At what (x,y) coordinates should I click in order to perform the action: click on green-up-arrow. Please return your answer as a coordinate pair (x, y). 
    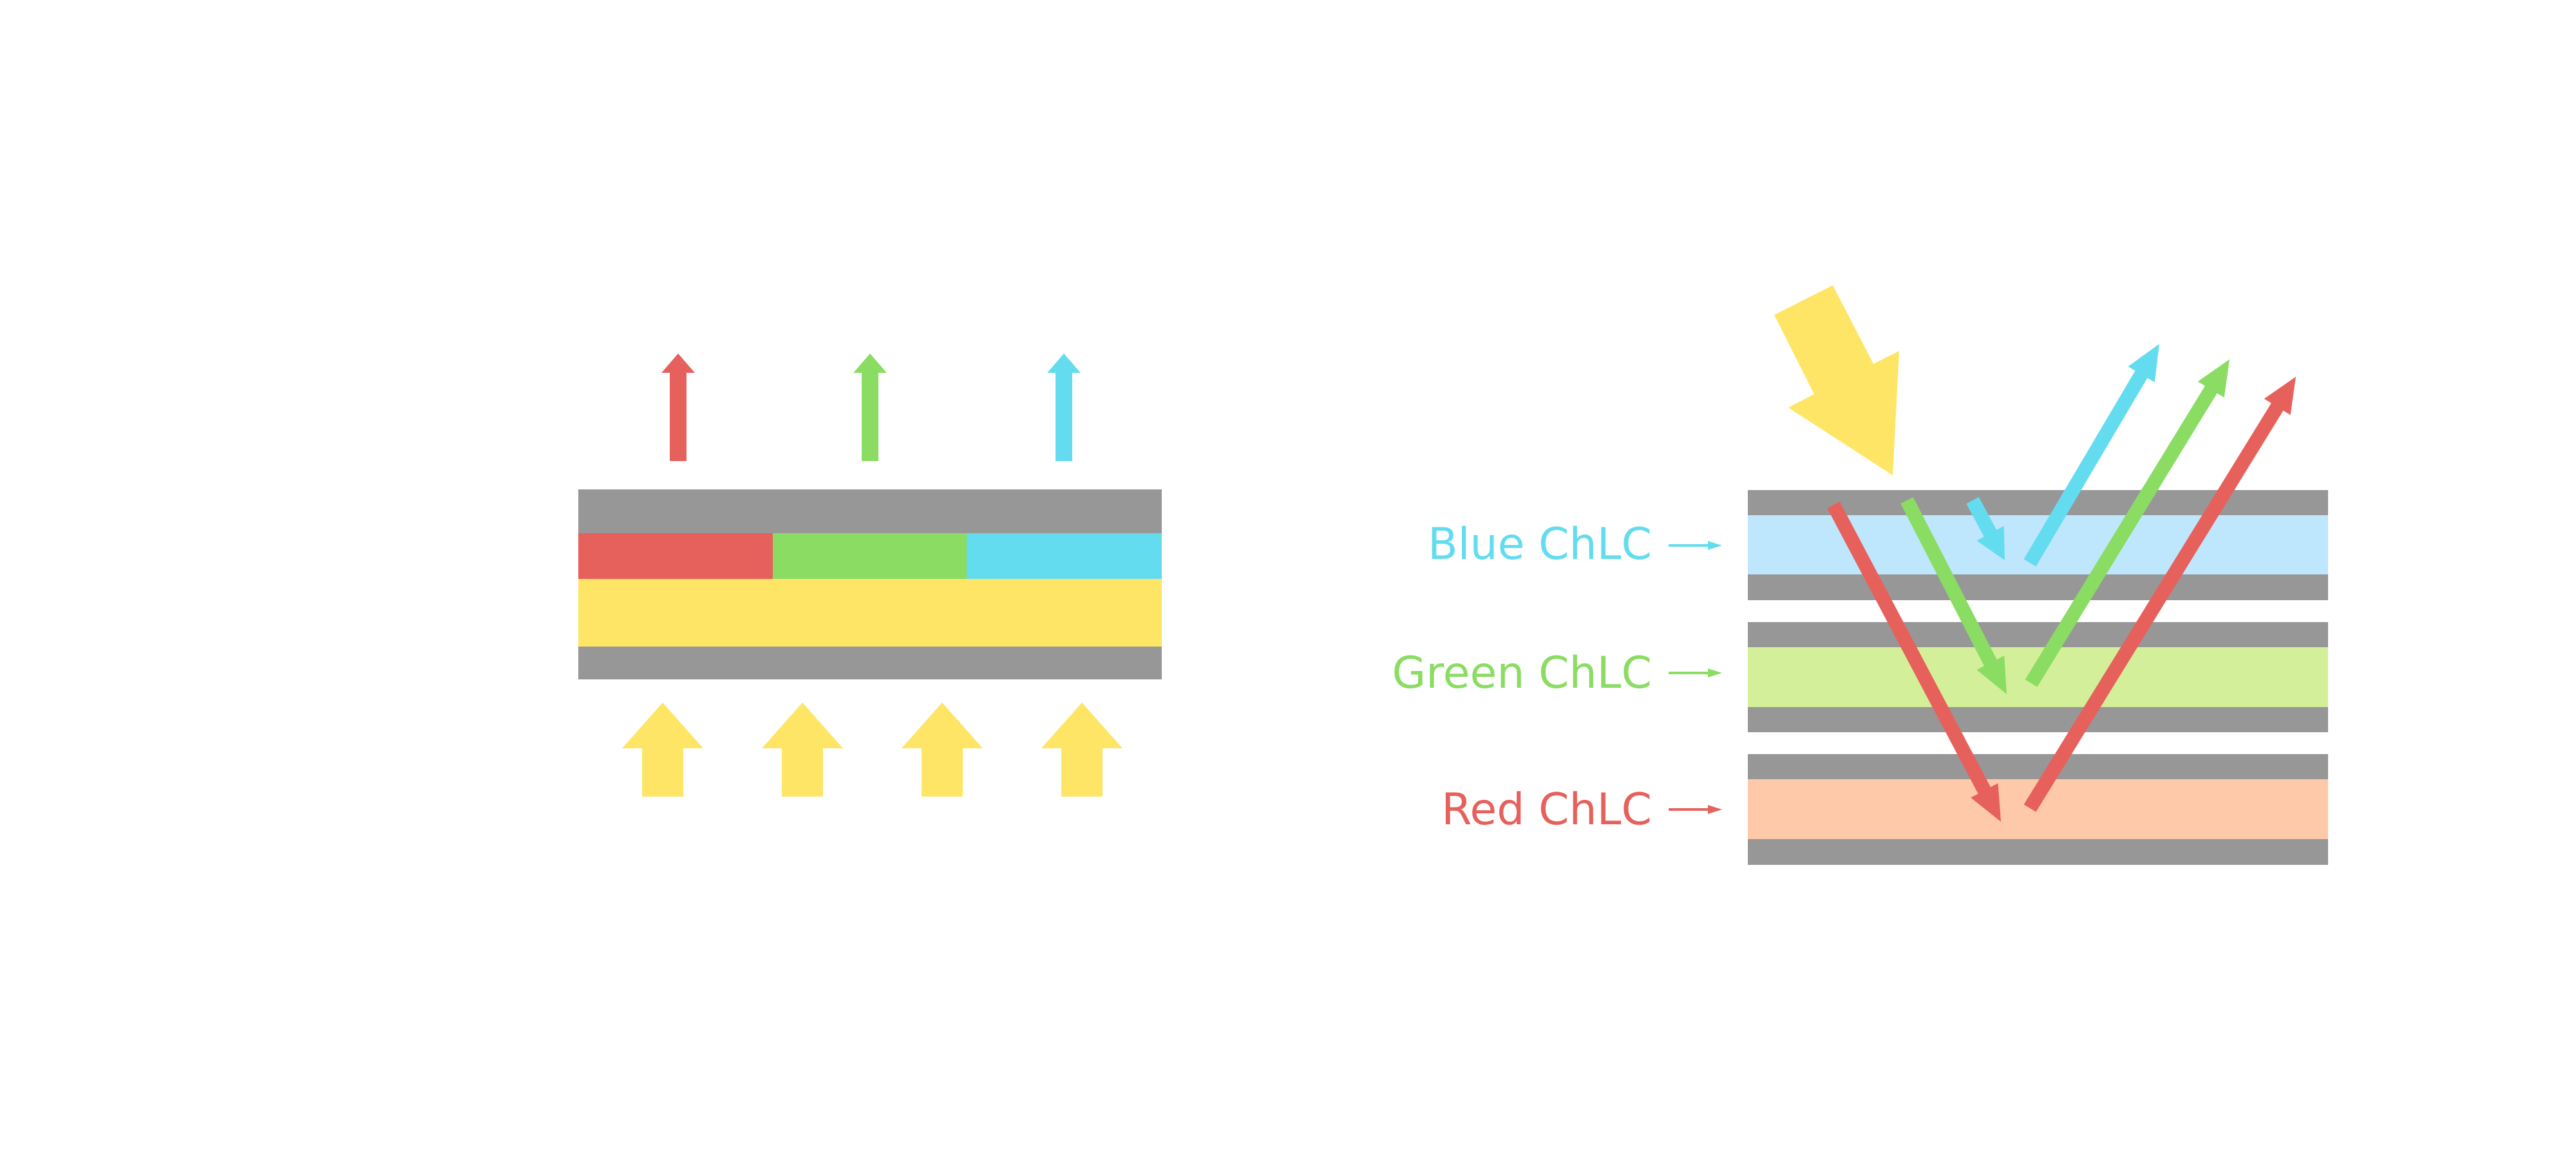
    Looking at the image, I should click on (870, 407).